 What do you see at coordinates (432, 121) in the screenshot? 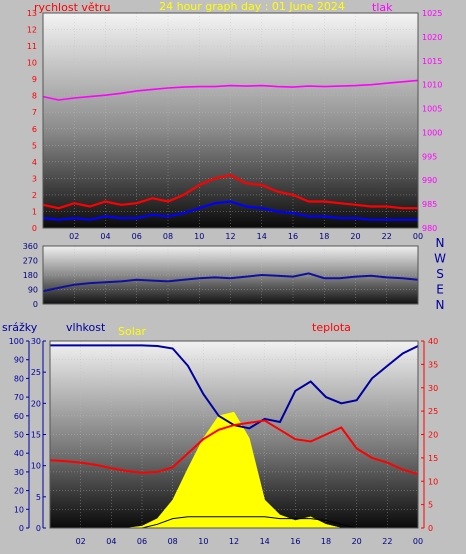
I see `pressure-axis-ticks: 980 985 990 995 1000 1005 1010 1015 1020 1025` at bounding box center [432, 121].